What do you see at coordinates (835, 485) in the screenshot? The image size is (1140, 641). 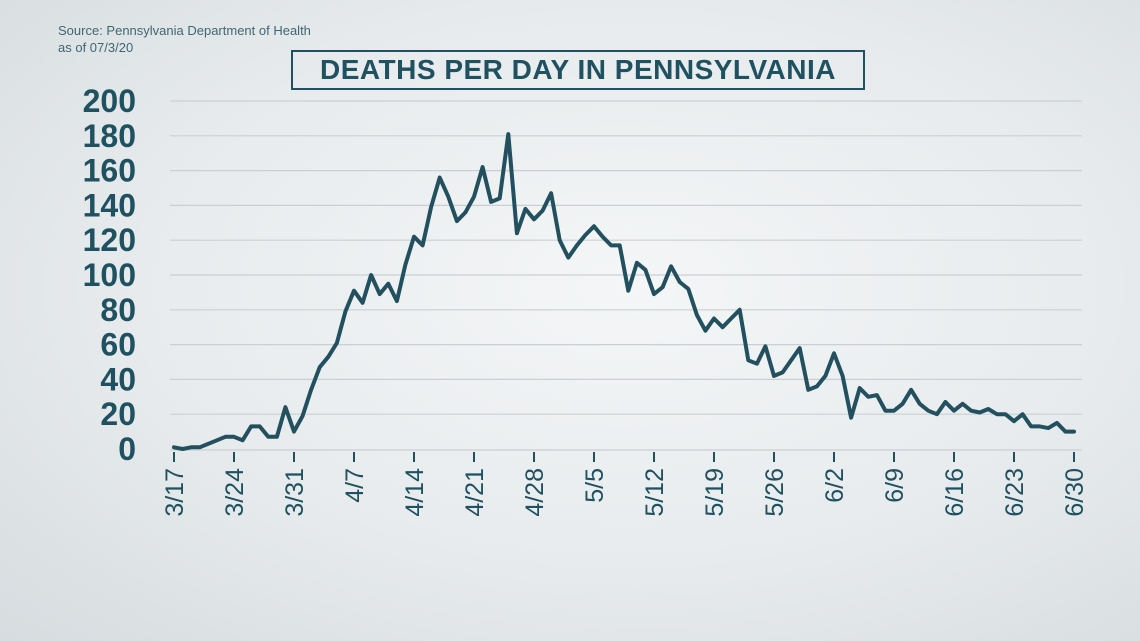 I see `x-tick-label: 6/2` at bounding box center [835, 485].